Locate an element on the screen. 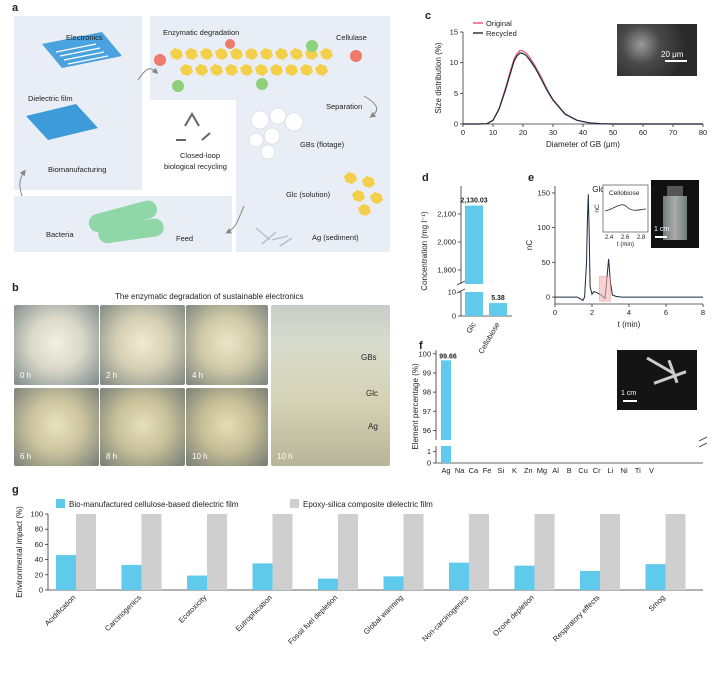 The image size is (715, 687). y-tick-label: 15 is located at coordinates (454, 32).